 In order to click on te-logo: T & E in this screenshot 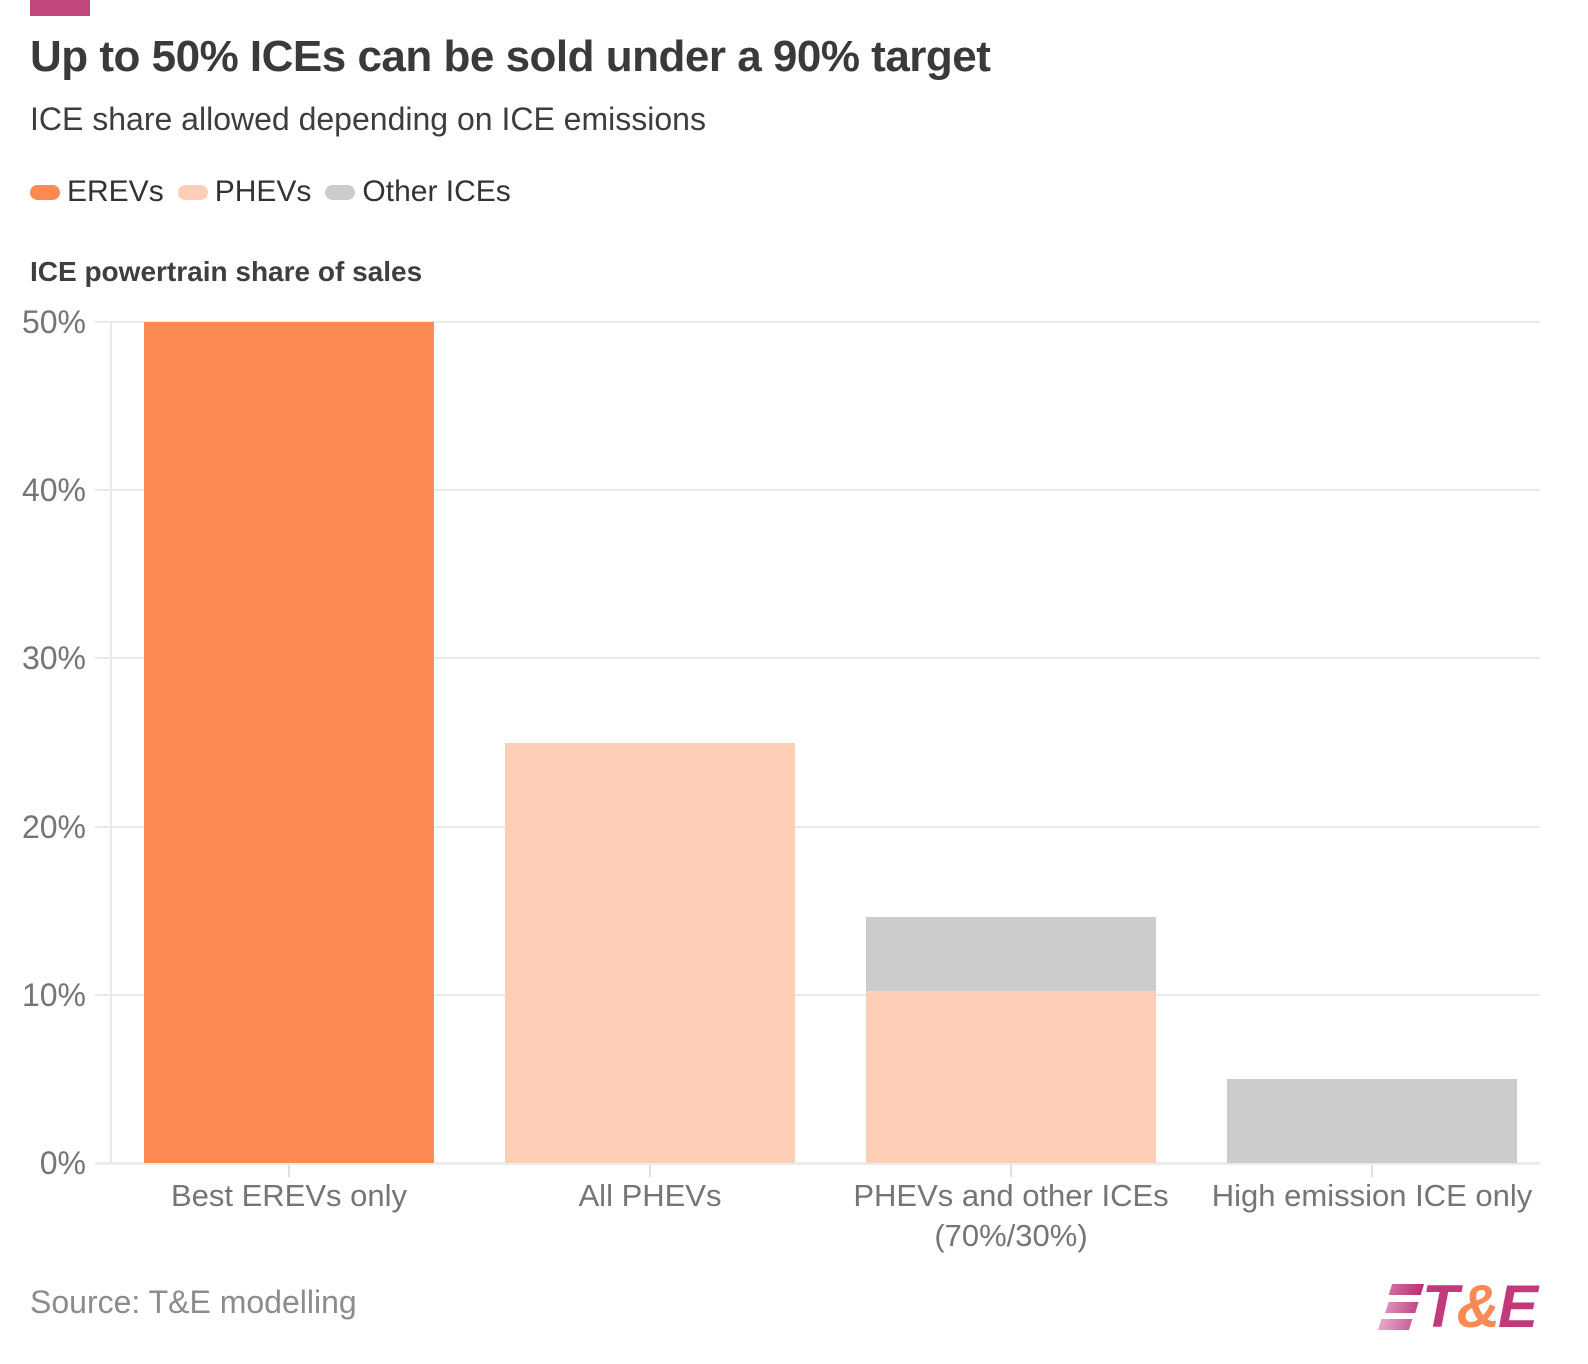, I will do `click(1458, 1306)`.